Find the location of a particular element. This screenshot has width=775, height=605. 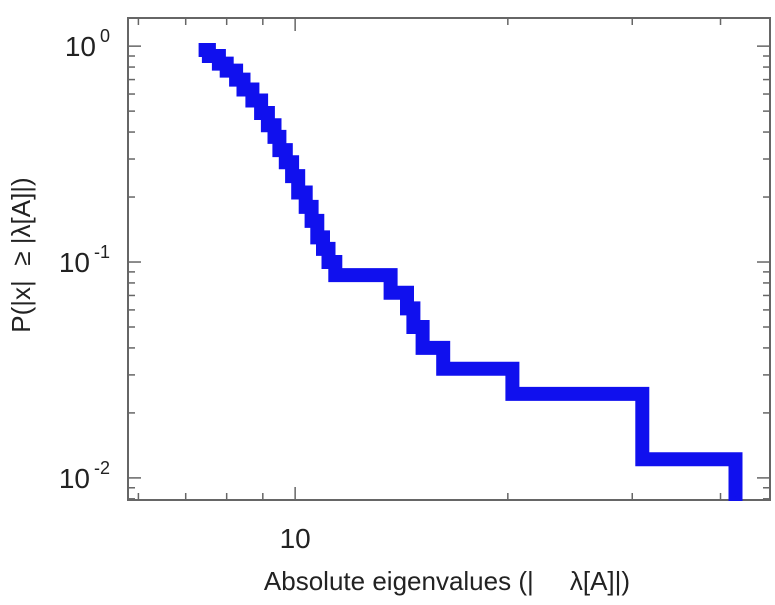

y-axis-title: P(|x| ≥ |λ[A]|) is located at coordinates (21, 254).